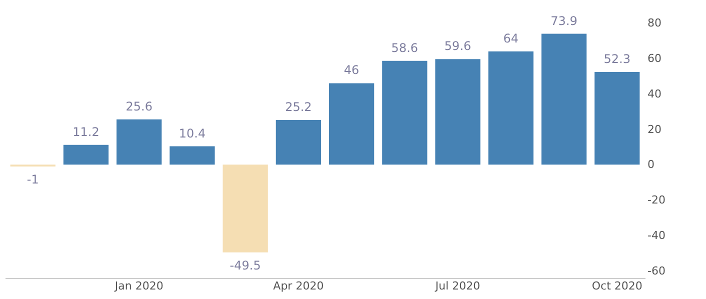 The width and height of the screenshot is (706, 299). What do you see at coordinates (352, 70) in the screenshot?
I see `data-label: 46` at bounding box center [352, 70].